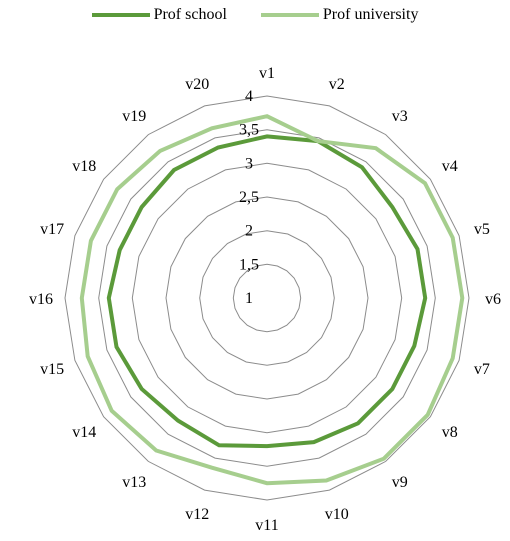 This screenshot has width=510, height=541. What do you see at coordinates (337, 84) in the screenshot?
I see `category-label: v2` at bounding box center [337, 84].